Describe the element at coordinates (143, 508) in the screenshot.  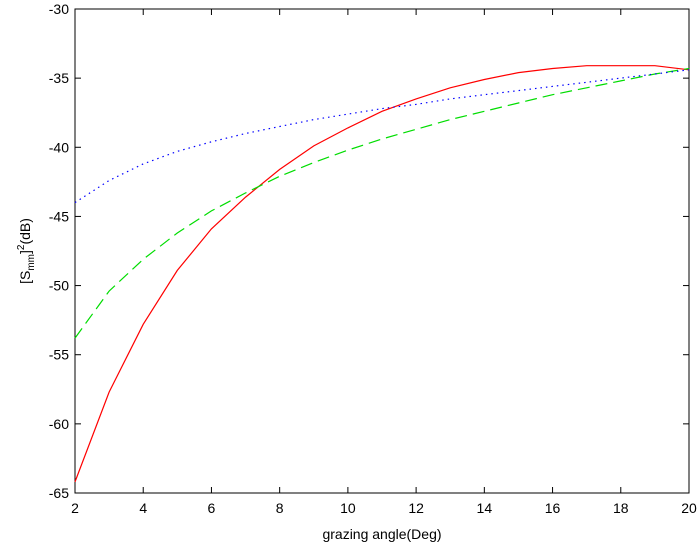
I see `x-tick-label: 4` at that location.